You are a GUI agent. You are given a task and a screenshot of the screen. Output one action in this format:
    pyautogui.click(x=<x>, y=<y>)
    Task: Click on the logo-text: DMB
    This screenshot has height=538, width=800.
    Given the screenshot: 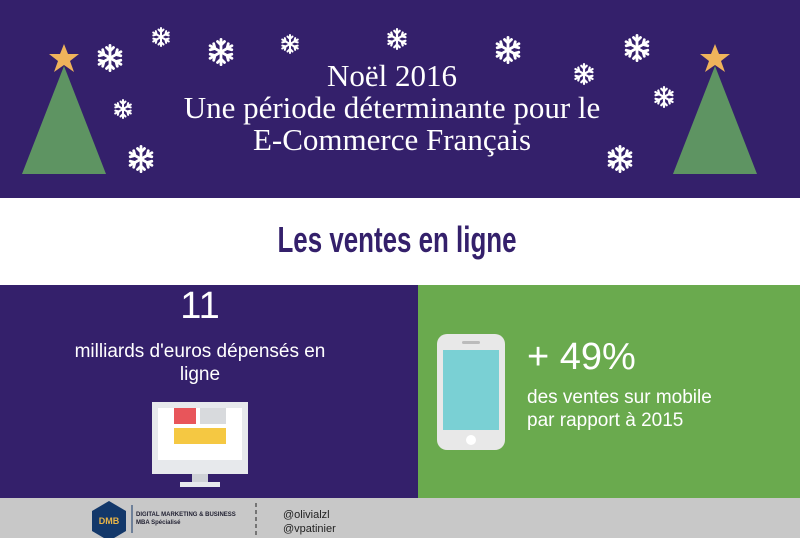 What is the action you would take?
    pyautogui.click(x=109, y=521)
    